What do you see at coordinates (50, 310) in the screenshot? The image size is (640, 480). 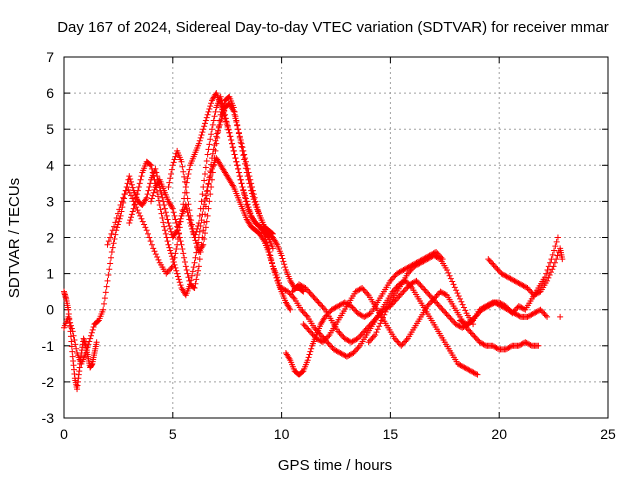 I see `y-tick-label: 0` at bounding box center [50, 310].